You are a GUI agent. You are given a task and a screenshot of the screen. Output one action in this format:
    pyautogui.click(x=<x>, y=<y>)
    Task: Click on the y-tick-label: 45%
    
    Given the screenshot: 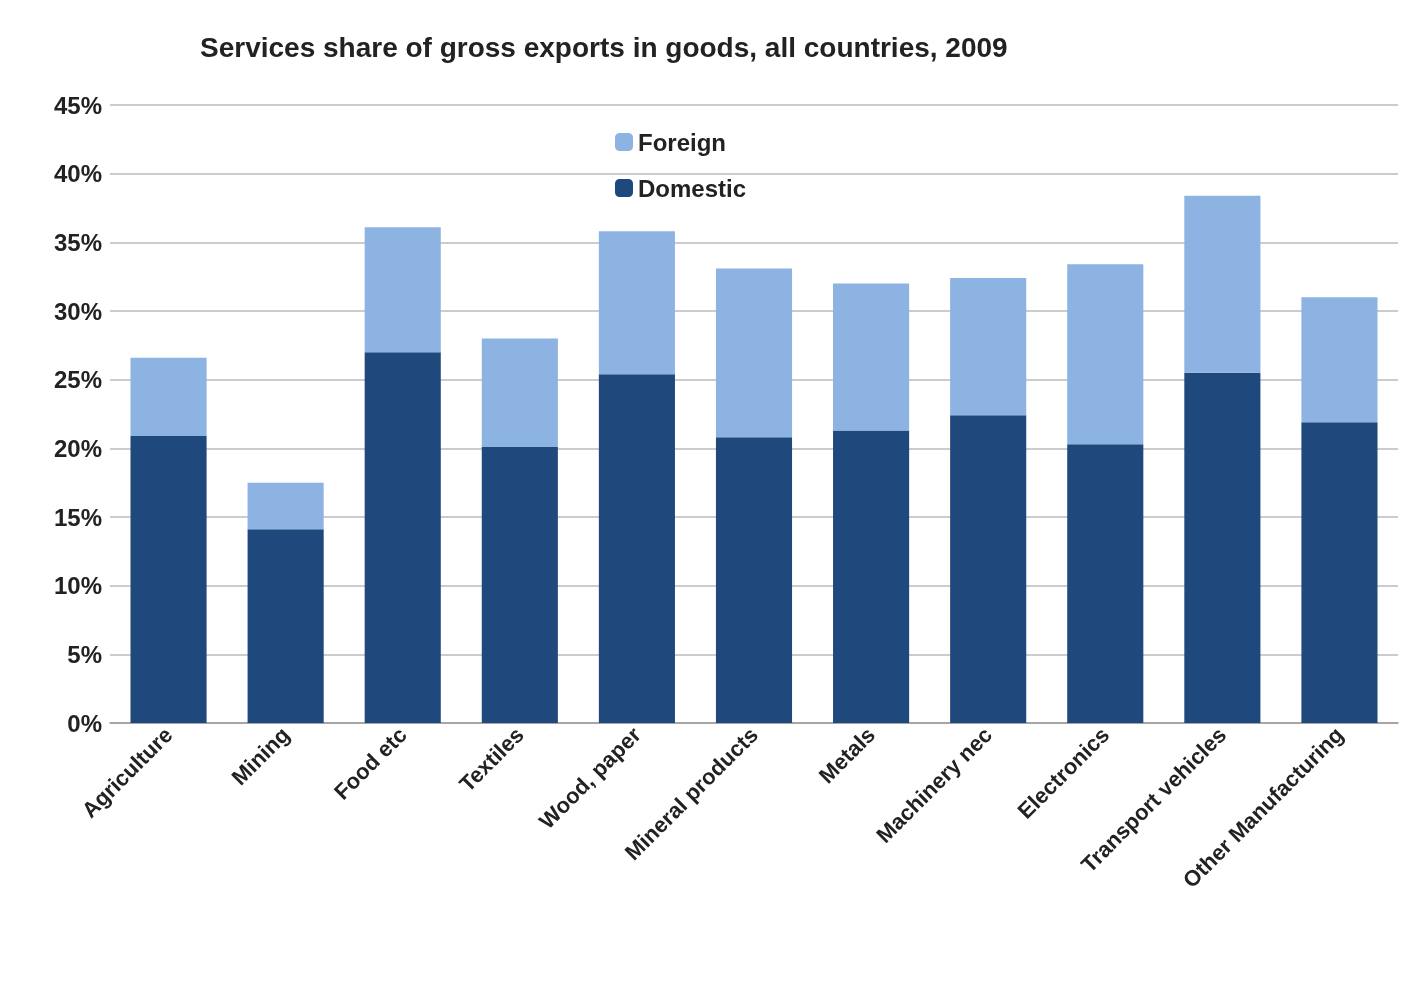 What is the action you would take?
    pyautogui.click(x=77, y=105)
    